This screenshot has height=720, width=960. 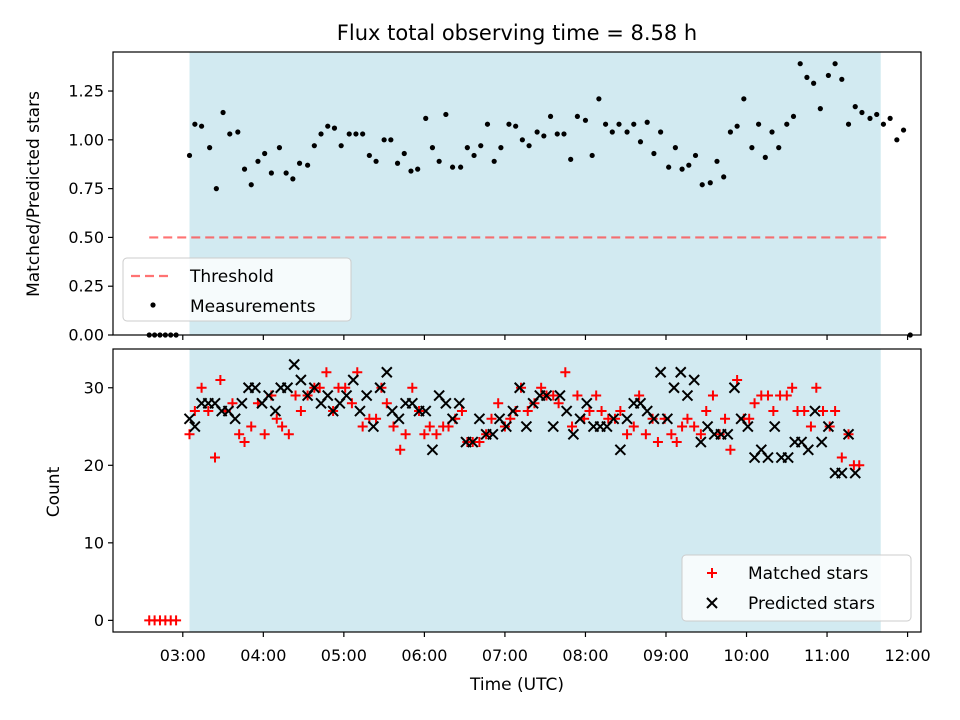 What do you see at coordinates (522, 418) in the screenshot?
I see `series-predicted-stars` at bounding box center [522, 418].